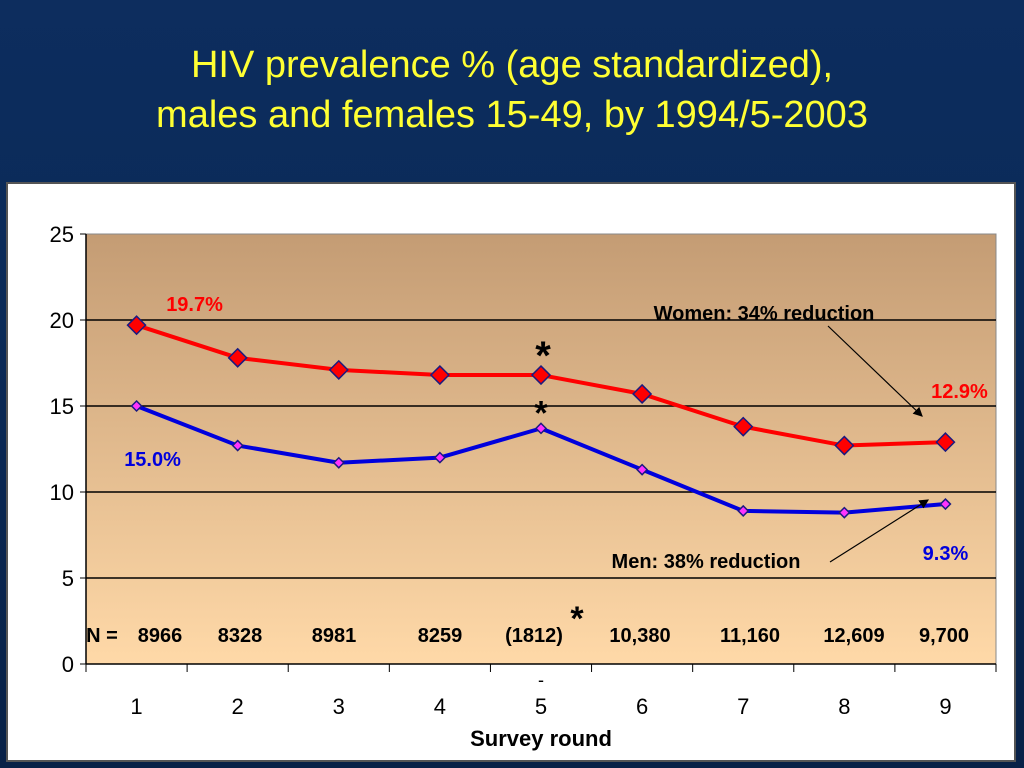 Image resolution: width=1024 pixels, height=768 pixels. What do you see at coordinates (62, 234) in the screenshot?
I see `y-tick-label: 25` at bounding box center [62, 234].